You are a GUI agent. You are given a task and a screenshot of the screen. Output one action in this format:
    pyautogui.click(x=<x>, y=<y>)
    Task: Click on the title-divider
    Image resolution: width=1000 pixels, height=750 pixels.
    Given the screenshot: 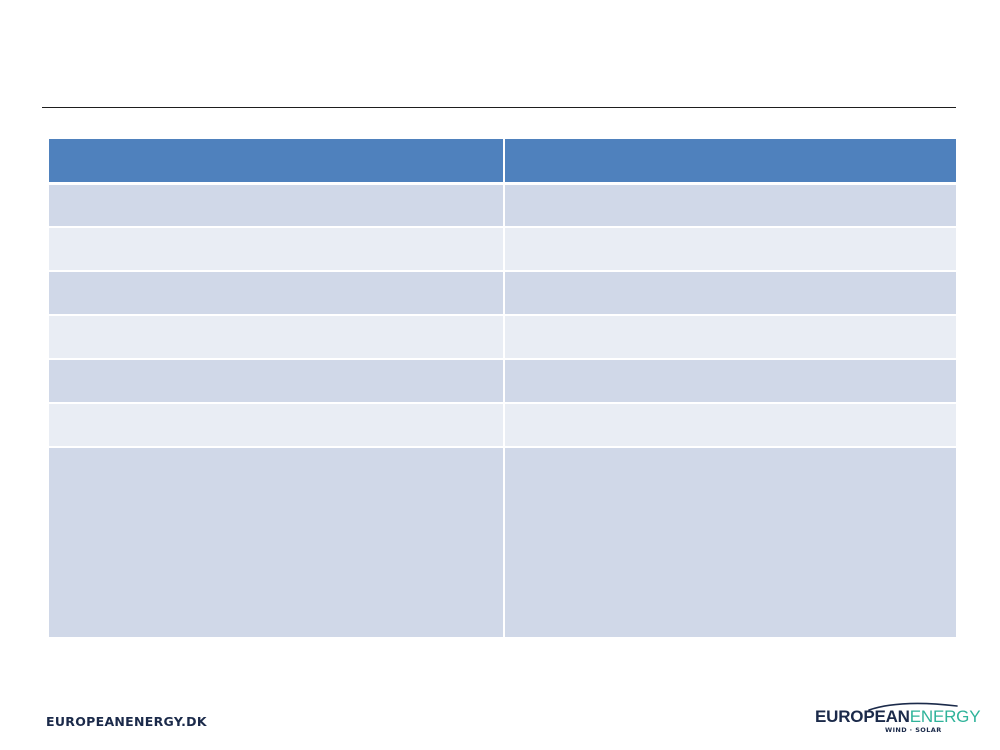 What is the action you would take?
    pyautogui.click(x=499, y=107)
    